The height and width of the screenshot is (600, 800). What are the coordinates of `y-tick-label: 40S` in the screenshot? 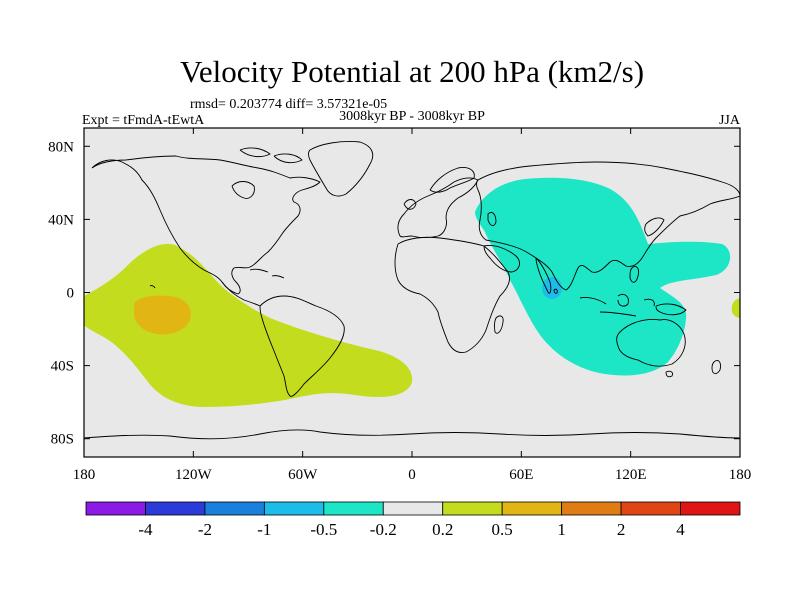 It's located at (62, 367).